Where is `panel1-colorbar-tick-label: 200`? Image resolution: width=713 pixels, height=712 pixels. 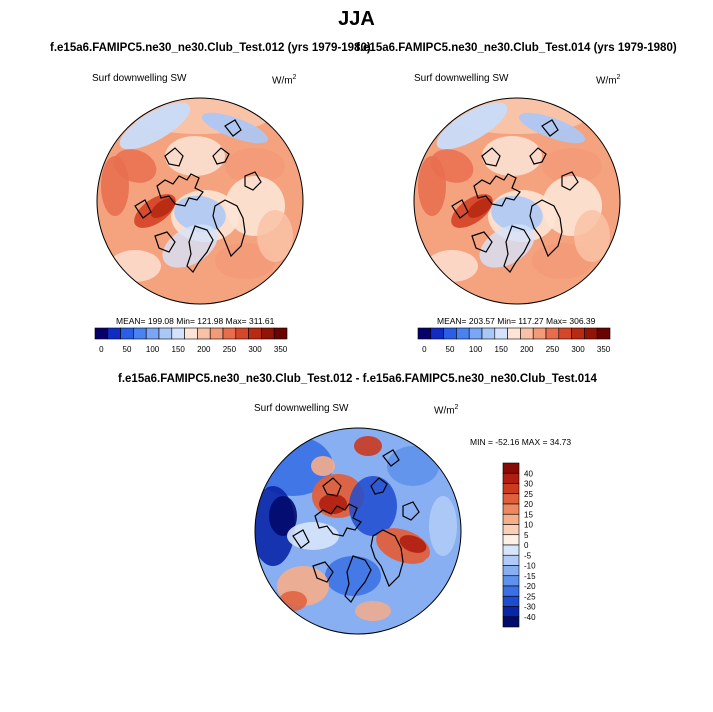
panel1-colorbar-tick-label: 200 is located at coordinates (204, 349).